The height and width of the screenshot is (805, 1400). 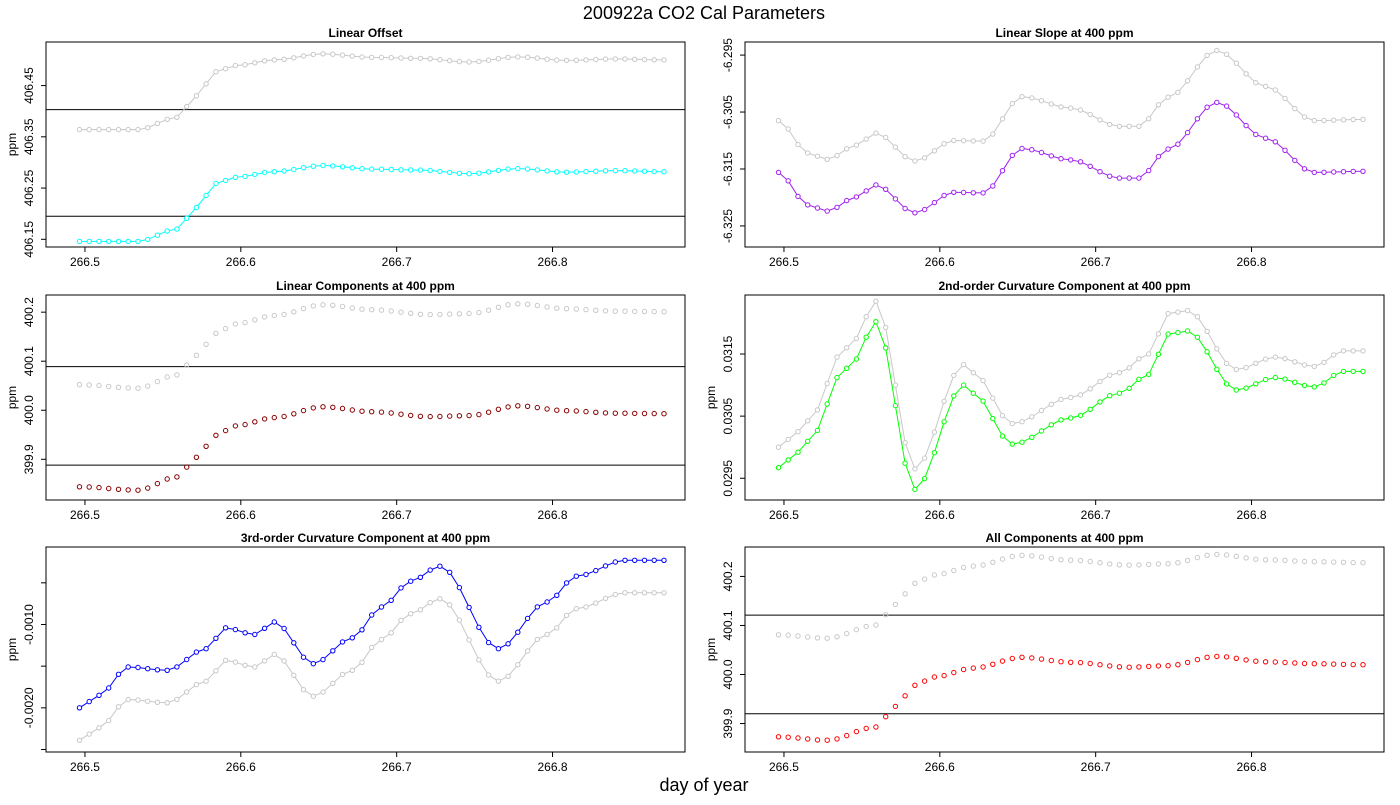 What do you see at coordinates (728, 576) in the screenshot?
I see `y-tick-label: 400.2` at bounding box center [728, 576].